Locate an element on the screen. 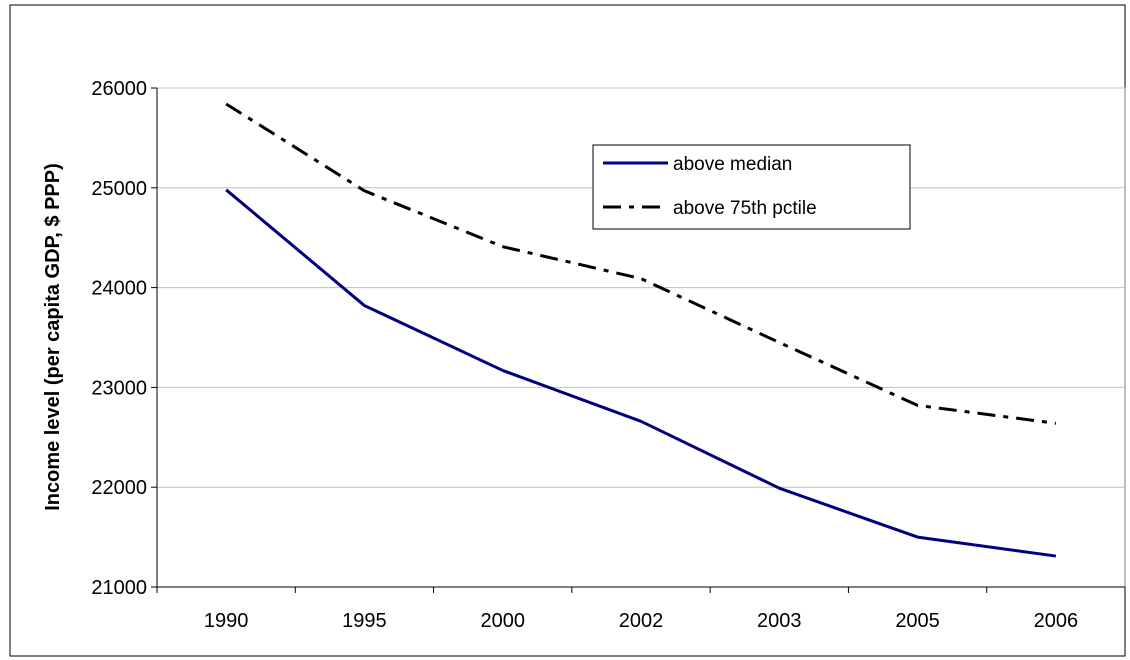 Image resolution: width=1130 pixels, height=660 pixels. legend-box is located at coordinates (751, 187).